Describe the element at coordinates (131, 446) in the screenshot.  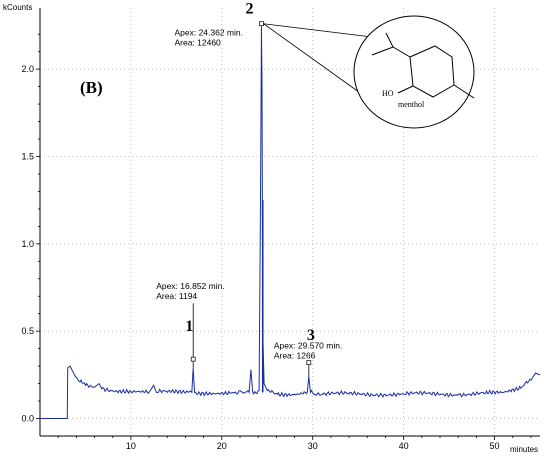
I see `x-tick-label: 10` at that location.